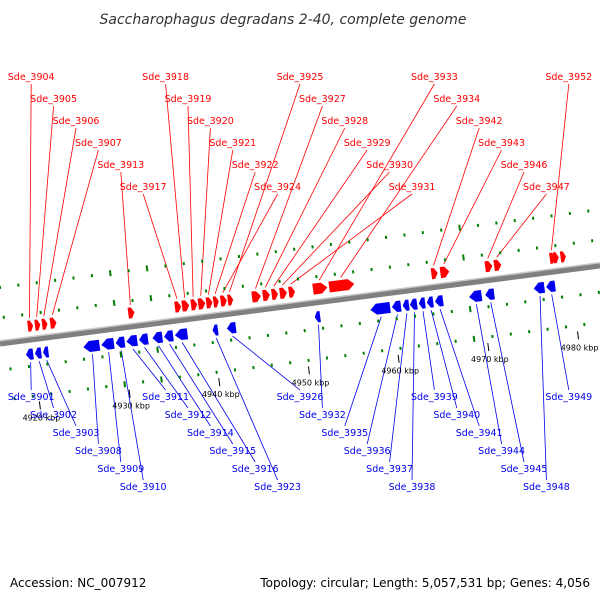 Image resolution: width=600 pixels, height=600 pixels. Describe the element at coordinates (367, 451) in the screenshot. I see `gene-label-sde-3936: Sde_3936` at that location.